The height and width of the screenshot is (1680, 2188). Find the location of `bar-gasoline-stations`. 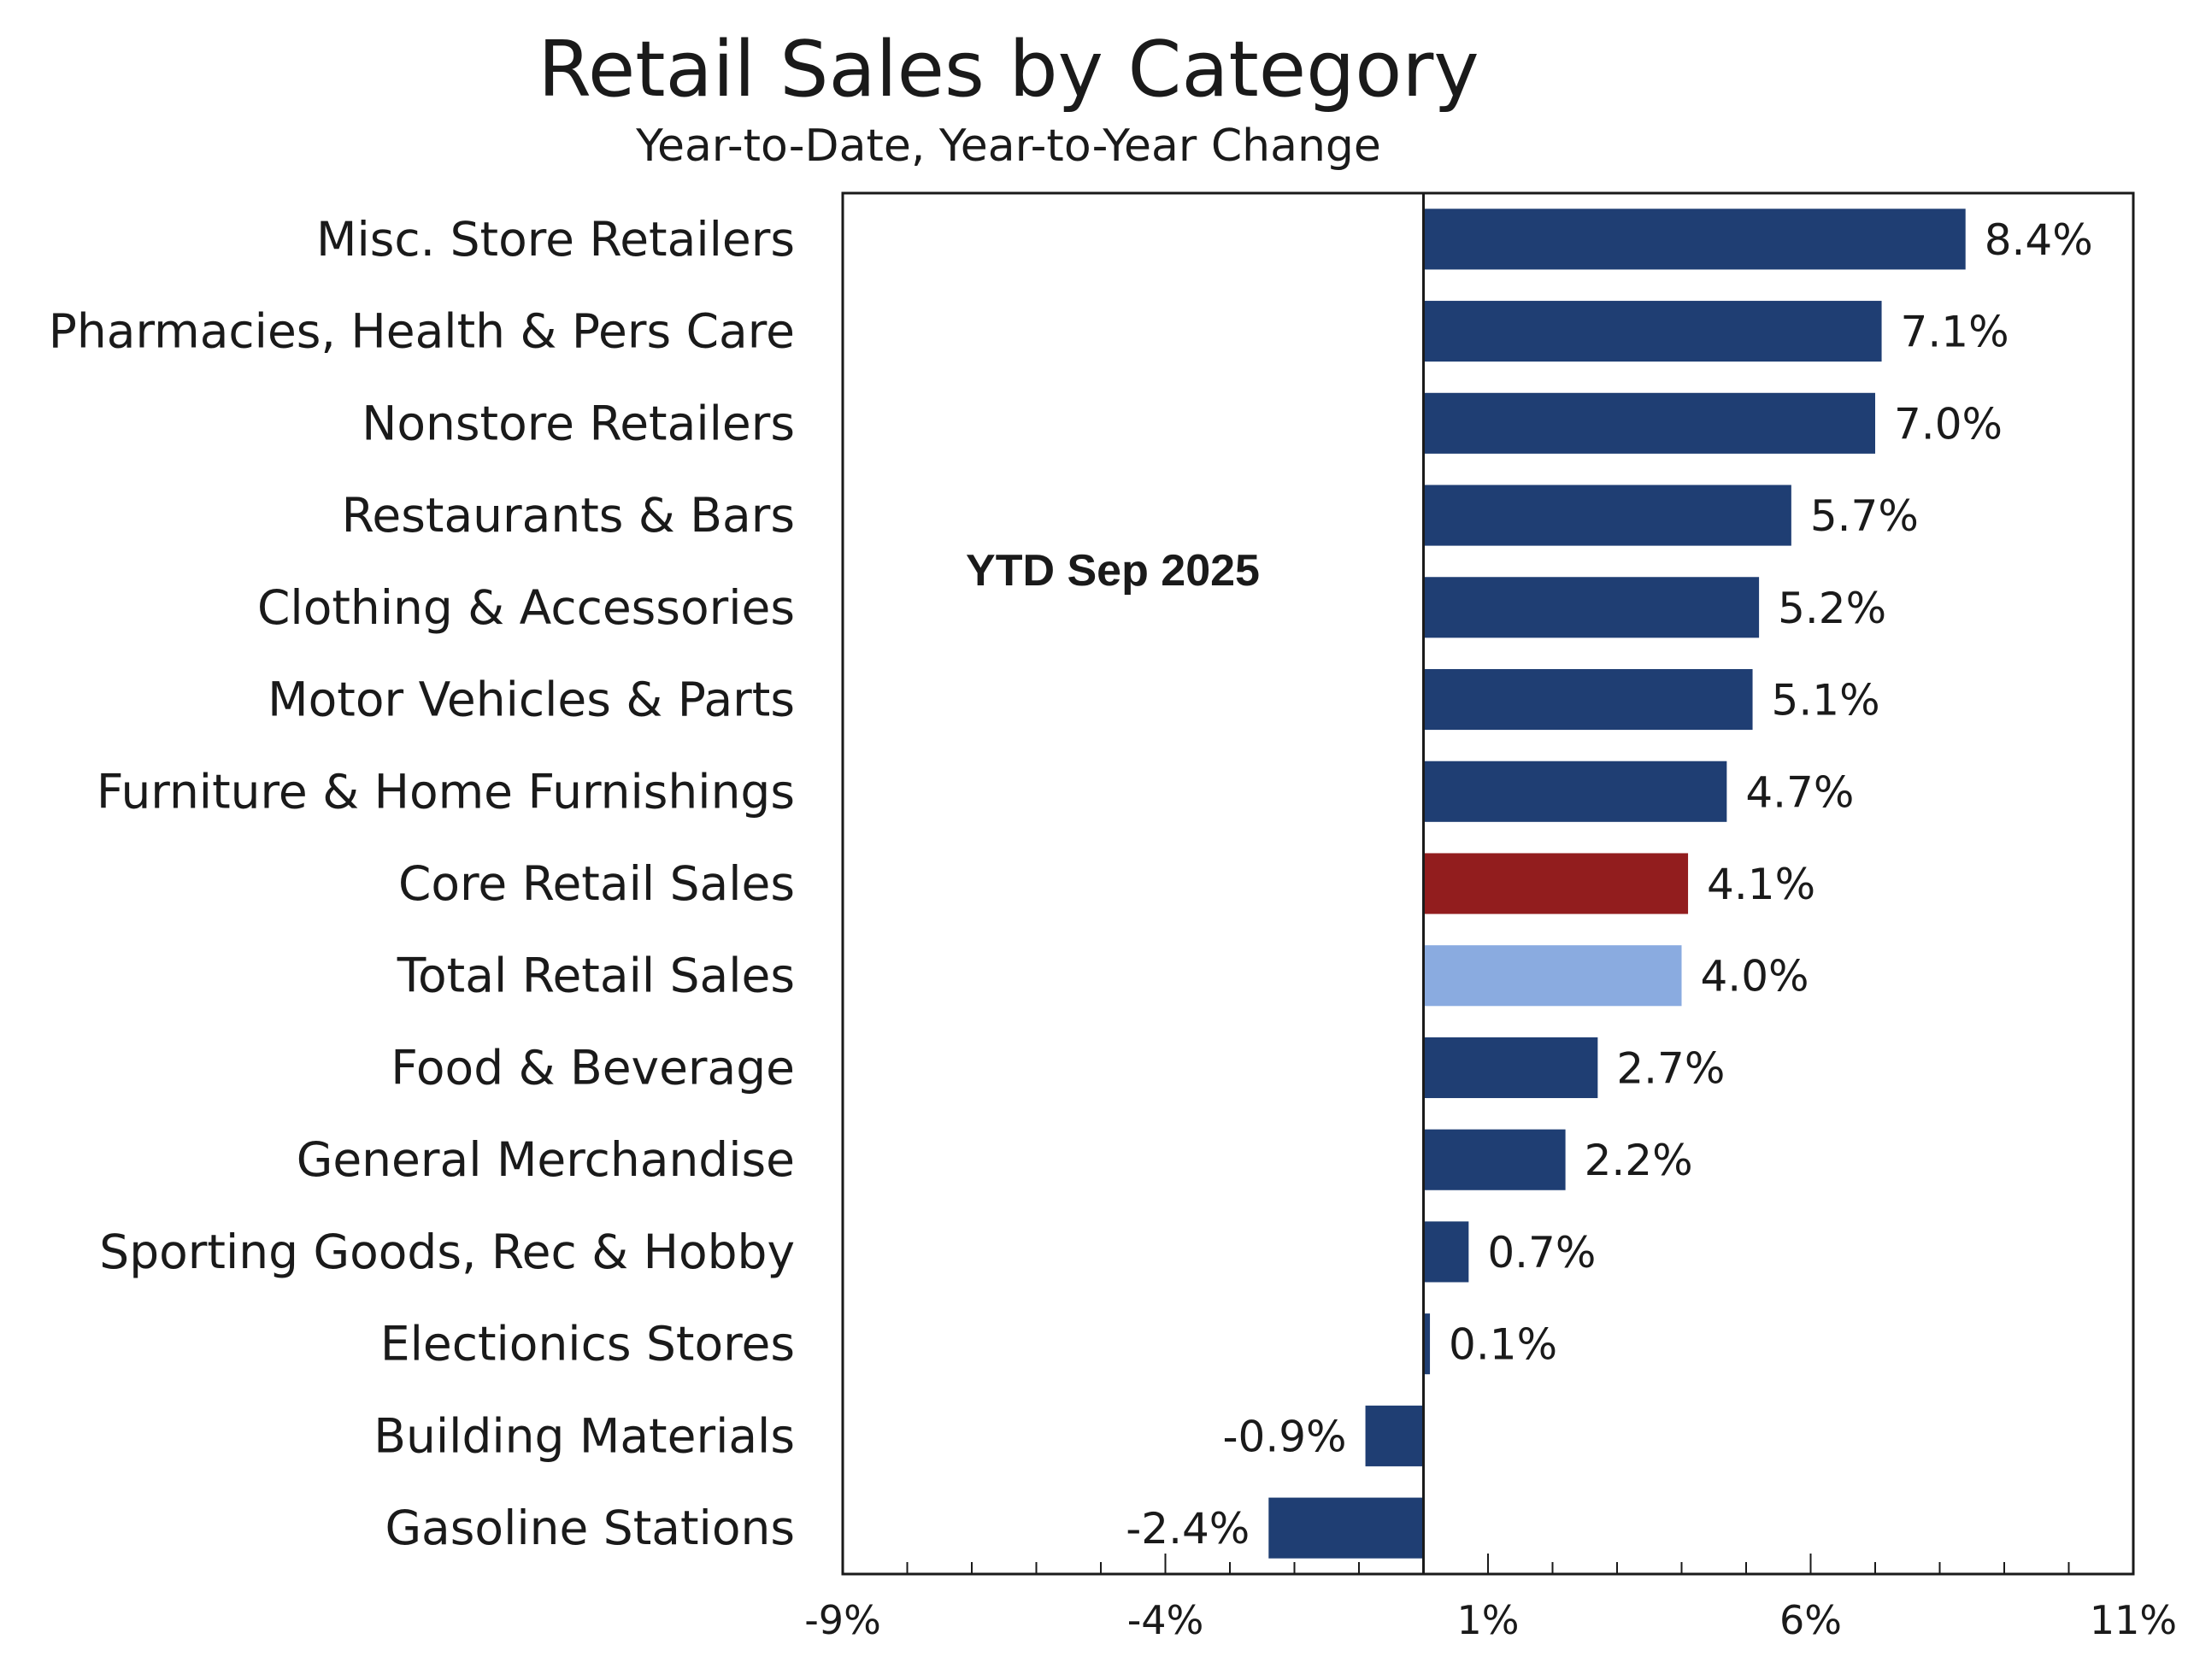

bar-gasoline-stations is located at coordinates (1346, 1528).